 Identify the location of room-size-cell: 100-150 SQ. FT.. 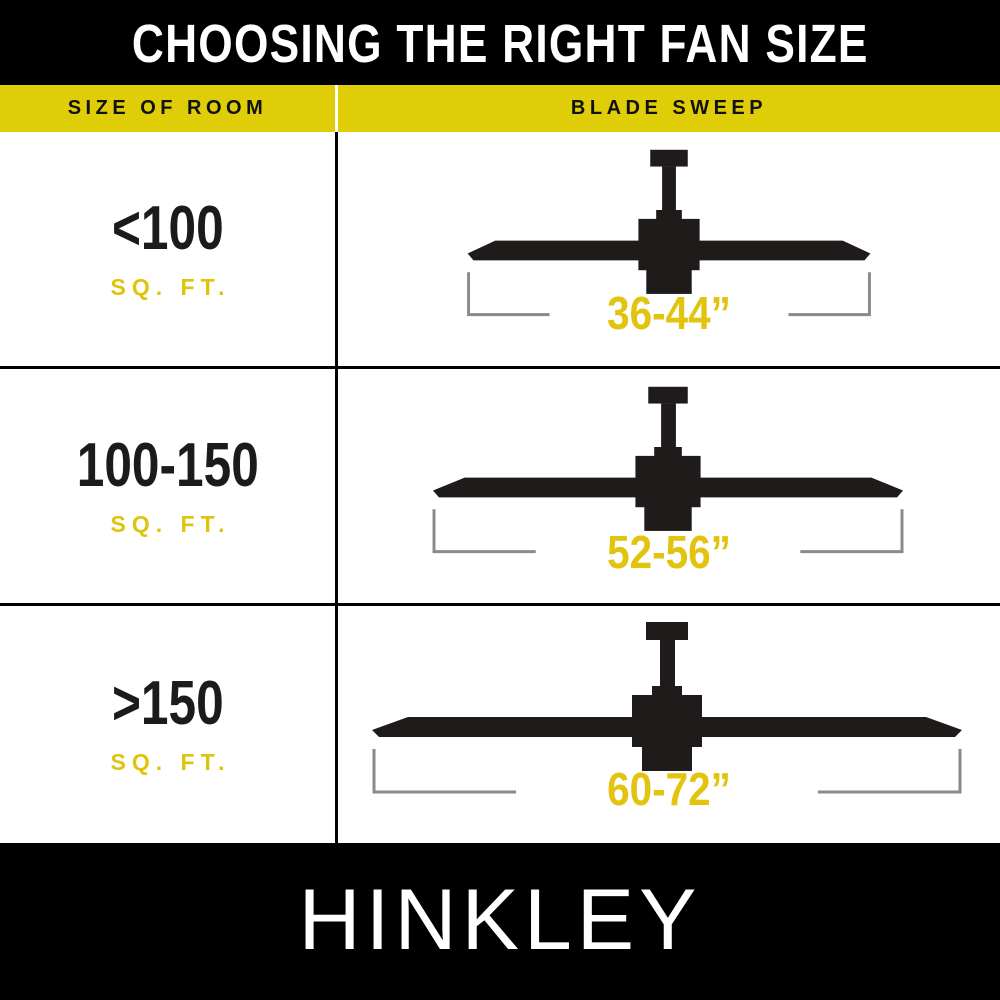
(169, 486).